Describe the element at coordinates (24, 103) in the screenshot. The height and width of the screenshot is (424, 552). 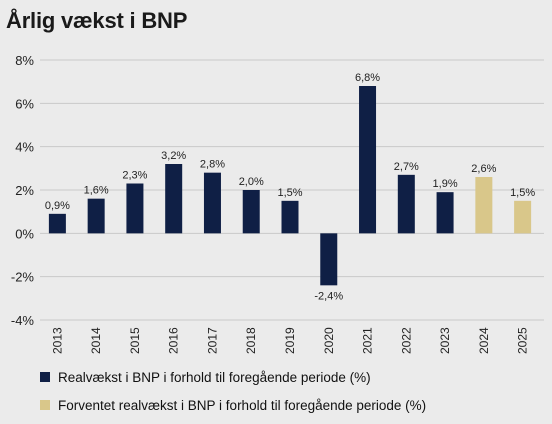
I see `y-tick-label: 6%` at that location.